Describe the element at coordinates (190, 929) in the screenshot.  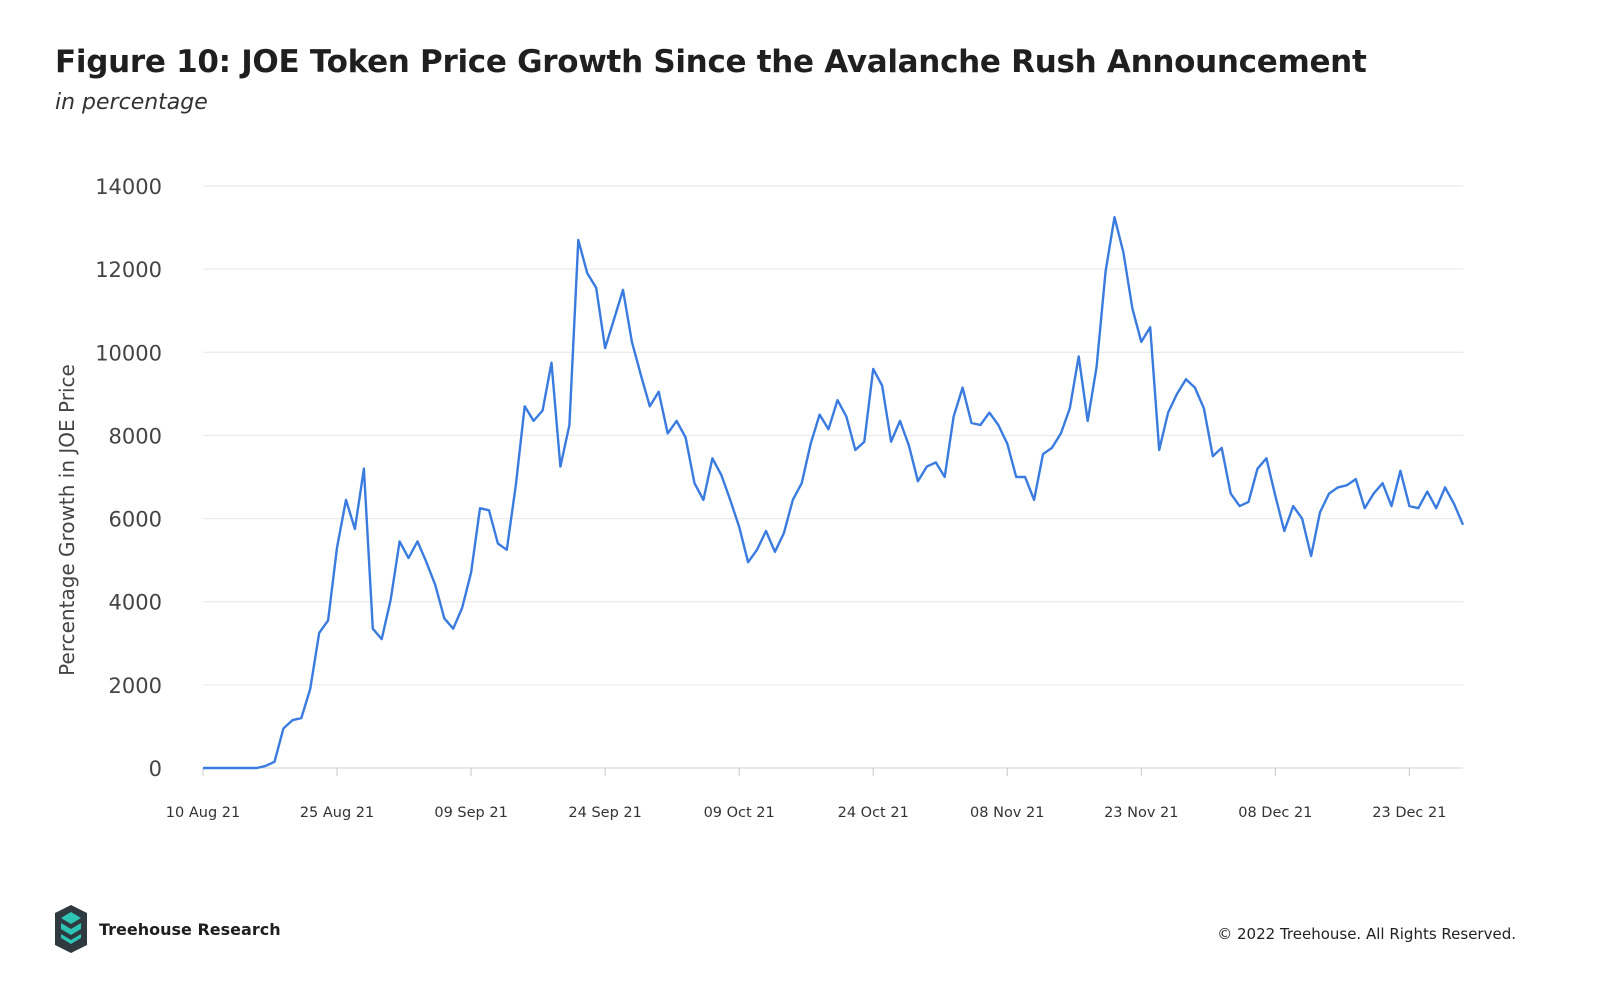
I see `brand-name: Treehouse Research` at that location.